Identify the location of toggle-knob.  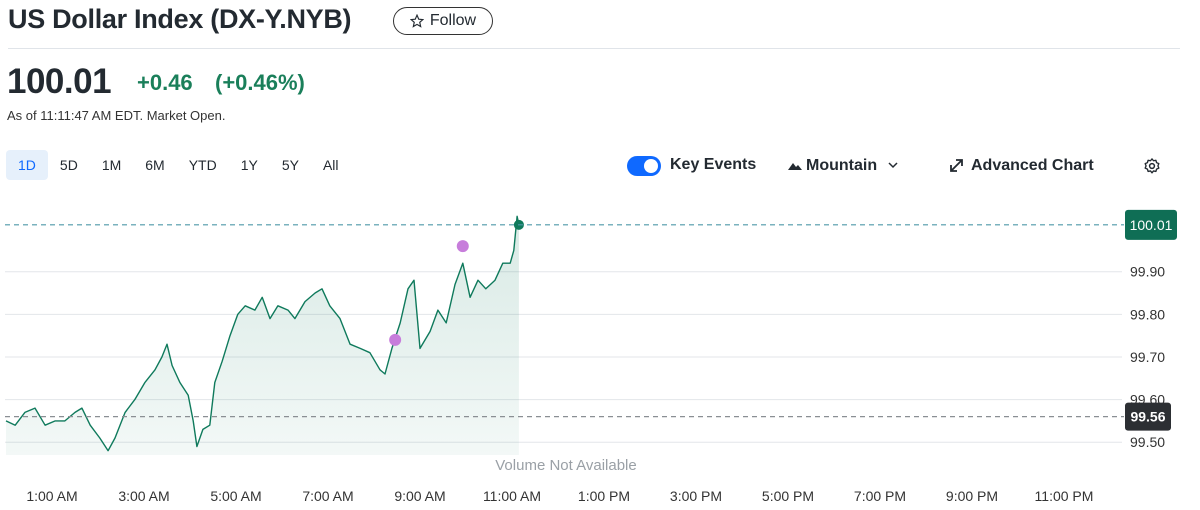
(651, 166).